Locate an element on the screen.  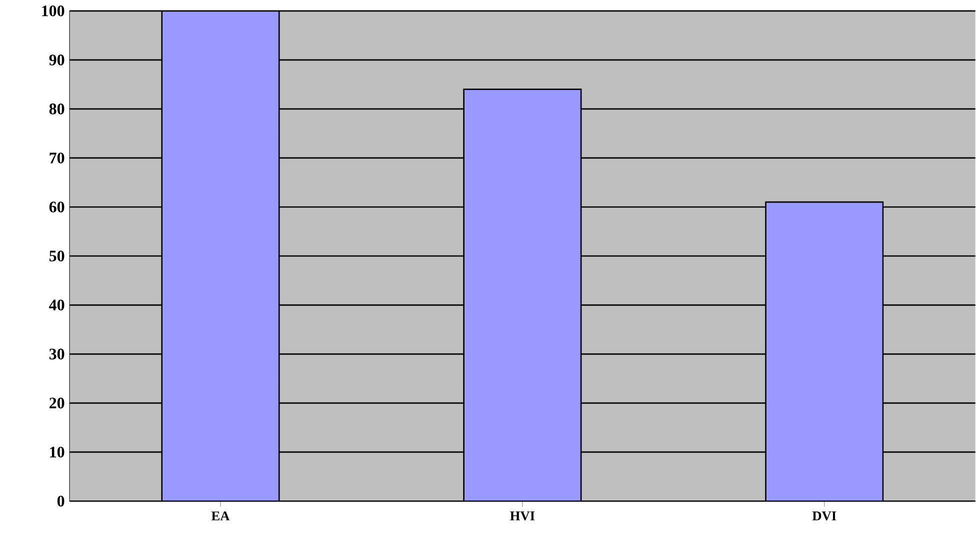
y-tick-label: 70 is located at coordinates (57, 158).